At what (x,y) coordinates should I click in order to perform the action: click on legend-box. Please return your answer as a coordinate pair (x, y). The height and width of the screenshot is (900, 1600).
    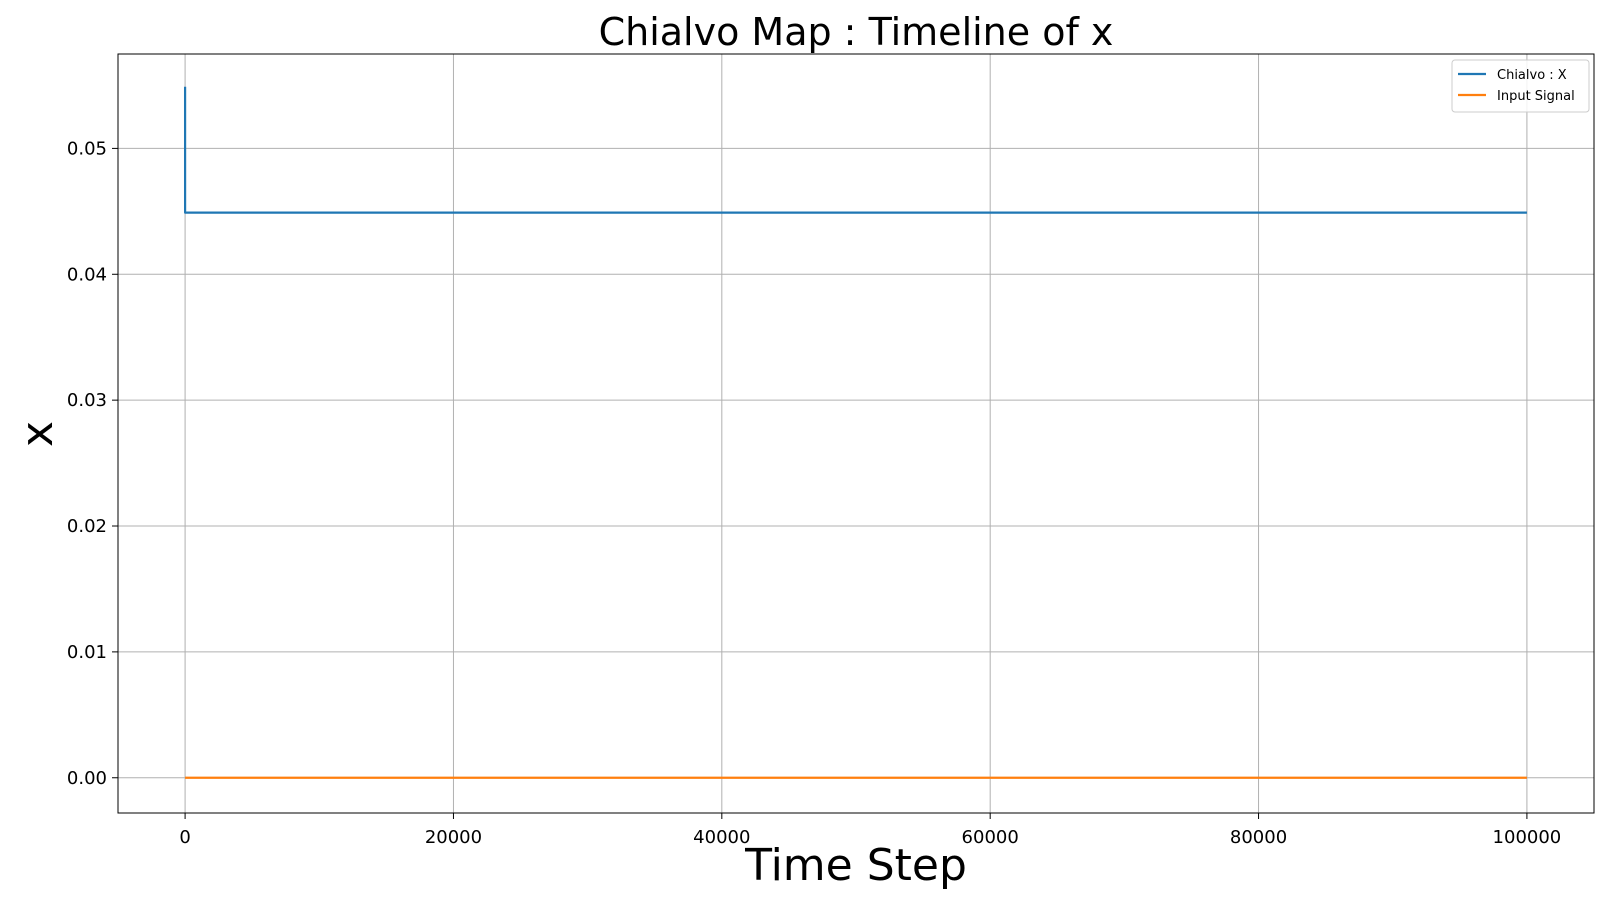
    Looking at the image, I should click on (1520, 86).